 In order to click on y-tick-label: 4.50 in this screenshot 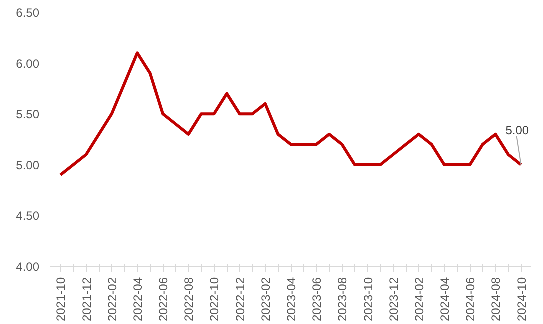, I will do `click(28, 216)`.